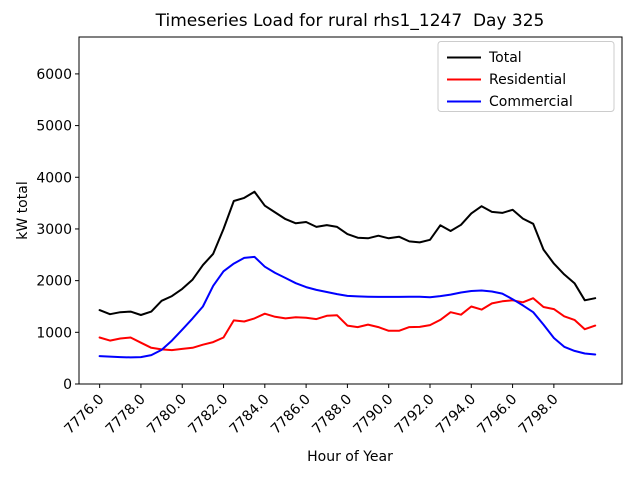  I want to click on legend-entry-label: Residential, so click(527, 80).